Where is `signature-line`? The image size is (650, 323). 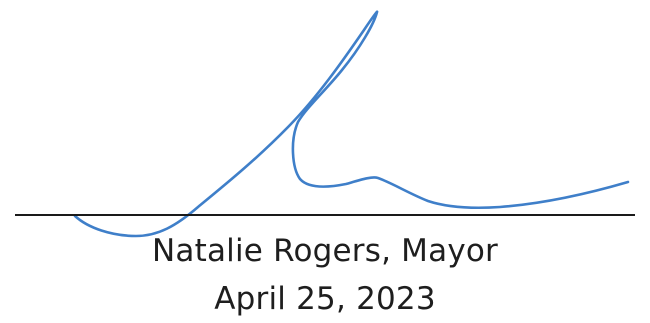
signature-line is located at coordinates (325, 215).